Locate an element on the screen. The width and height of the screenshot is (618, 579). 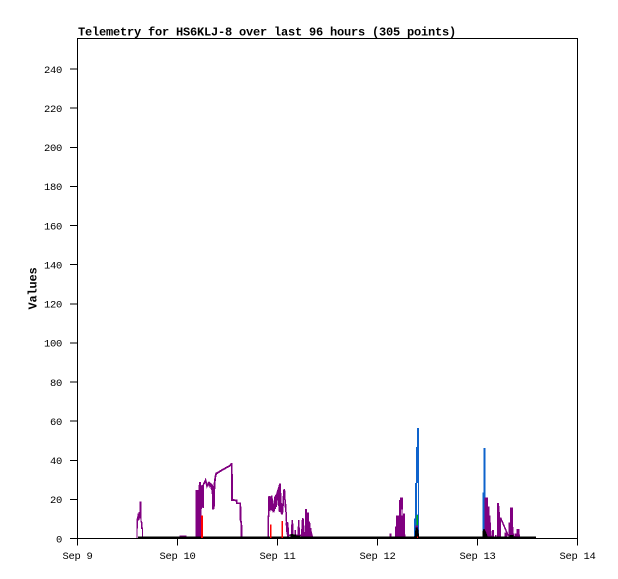
svg-text: 60 is located at coordinates (56, 423).